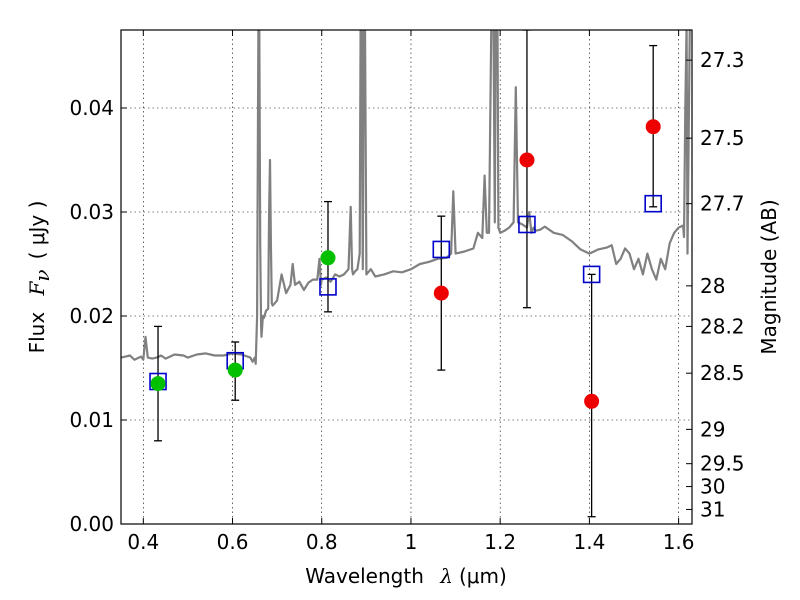  Describe the element at coordinates (722, 204) in the screenshot. I see `y2-tick-label: 27.7` at that location.